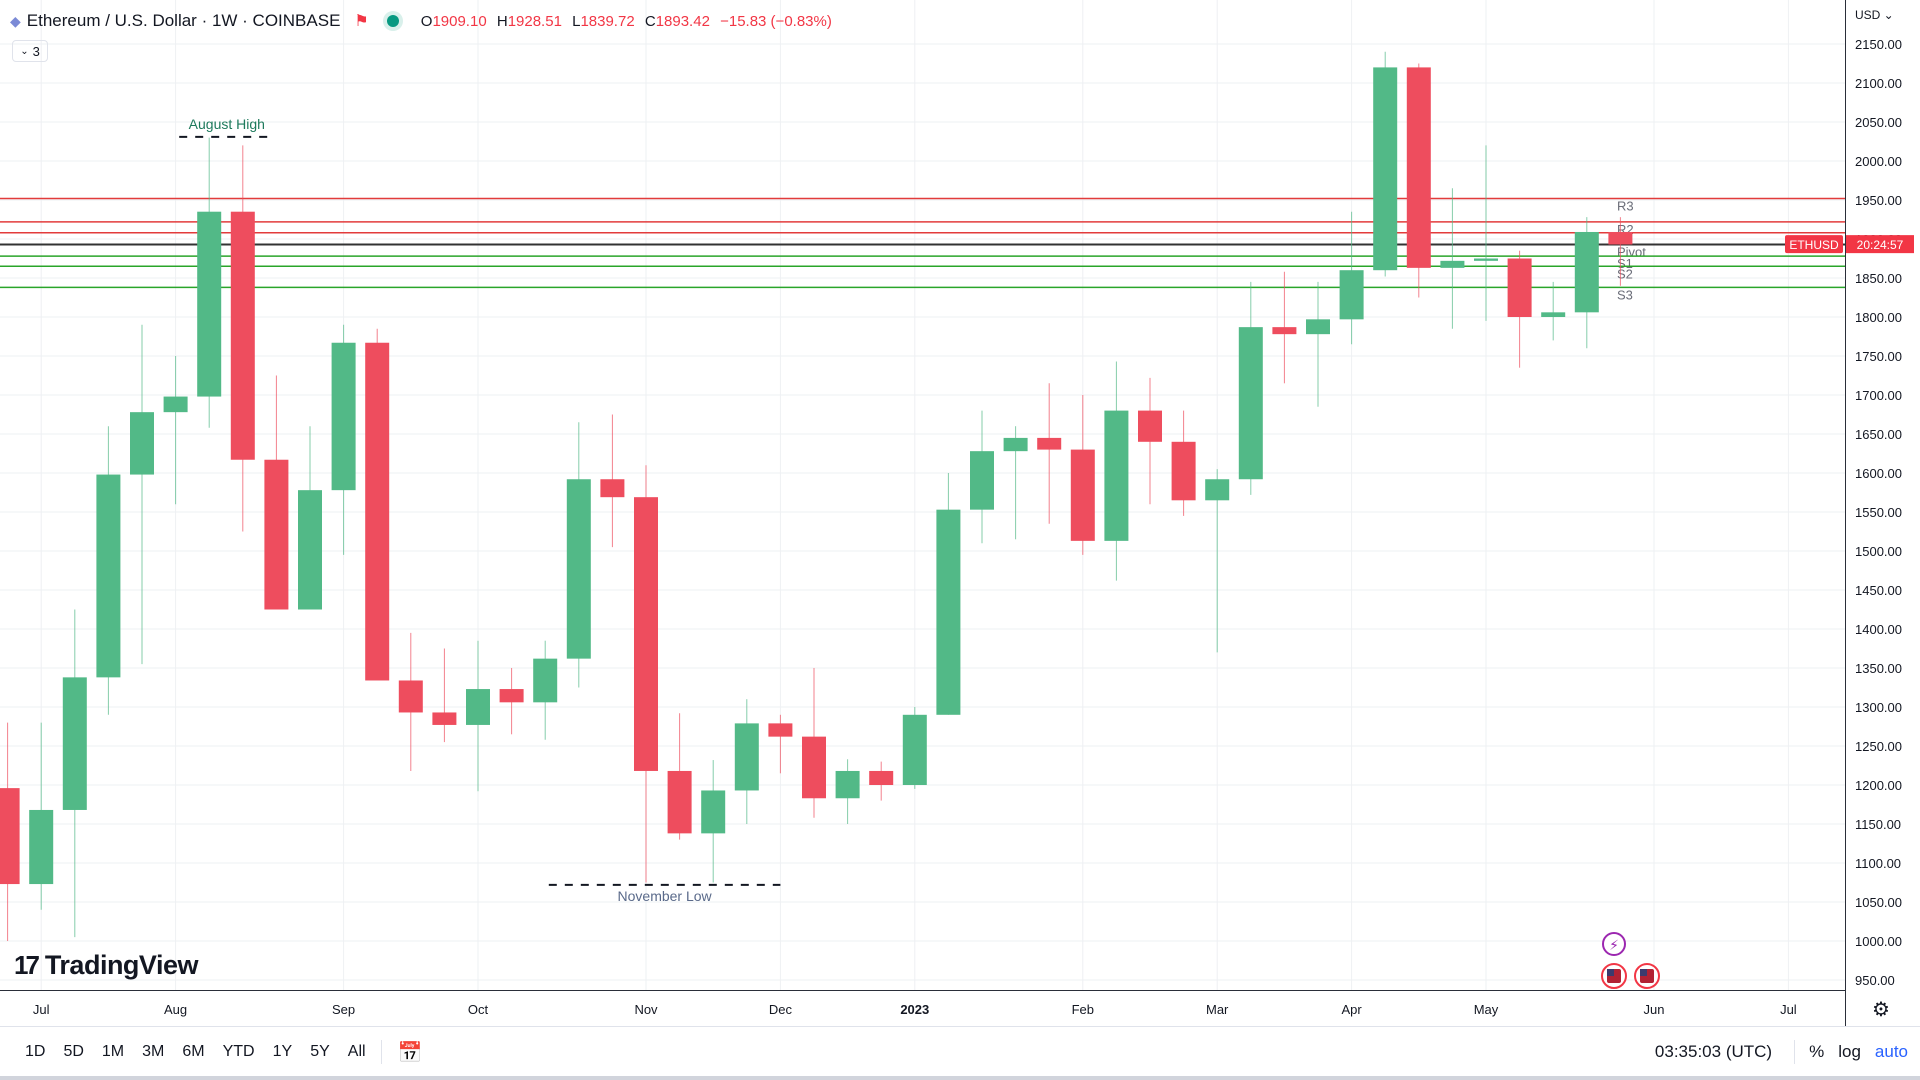 This screenshot has width=1920, height=1080. What do you see at coordinates (1878, 863) in the screenshot?
I see `price-tick-label: 1100.00` at bounding box center [1878, 863].